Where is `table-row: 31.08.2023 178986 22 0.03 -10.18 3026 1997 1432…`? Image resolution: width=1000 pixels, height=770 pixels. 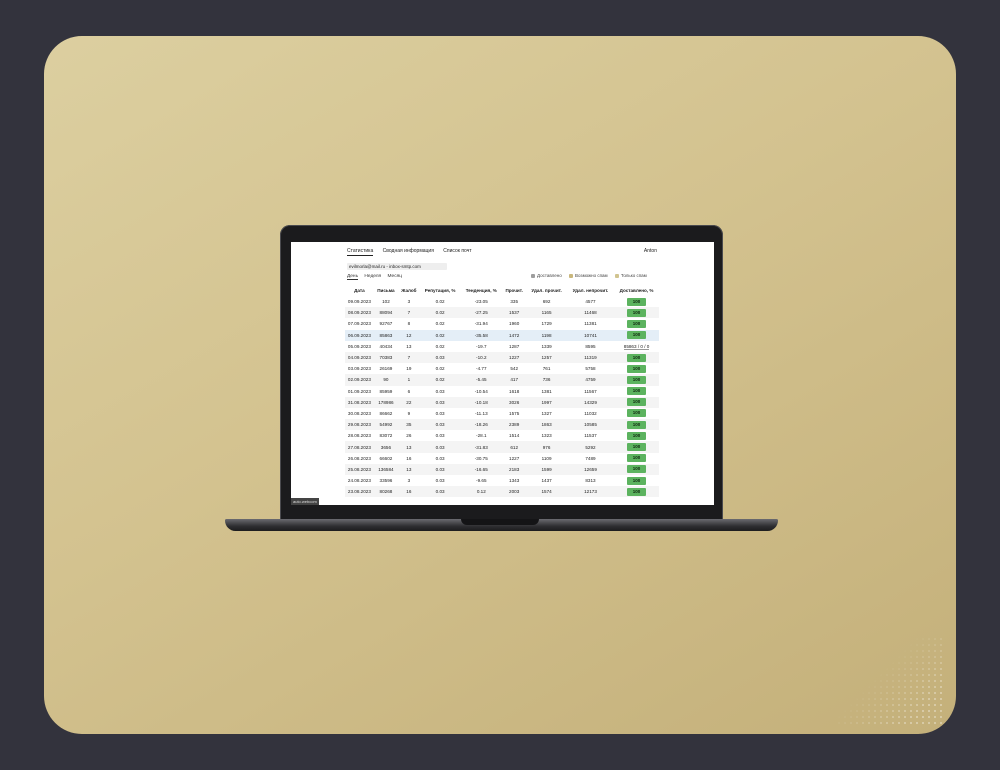 table-row: 31.08.2023 178986 22 0.03 -10.18 3026 1997 1432… is located at coordinates (502, 402).